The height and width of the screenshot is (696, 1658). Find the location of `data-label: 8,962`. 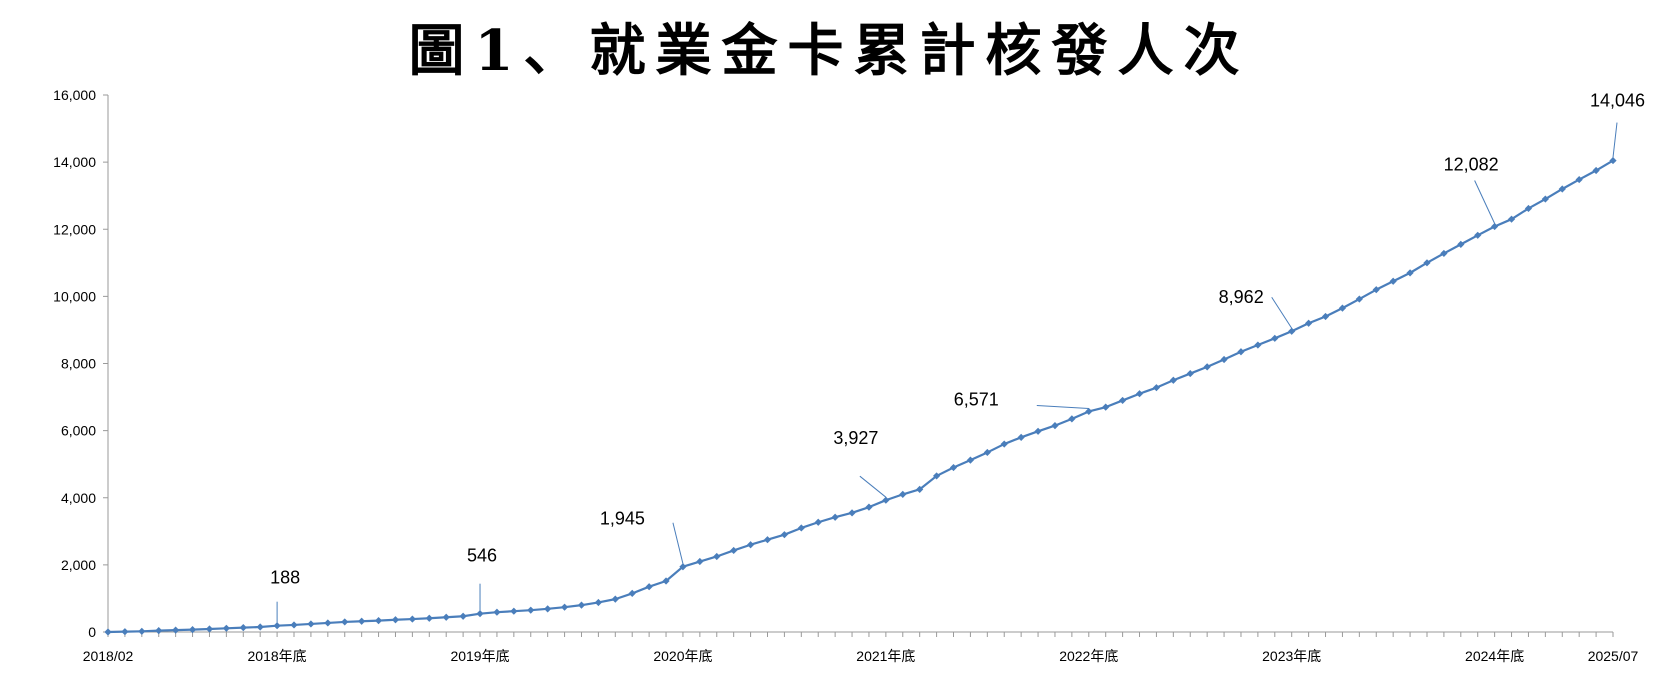

data-label: 8,962 is located at coordinates (1241, 297).